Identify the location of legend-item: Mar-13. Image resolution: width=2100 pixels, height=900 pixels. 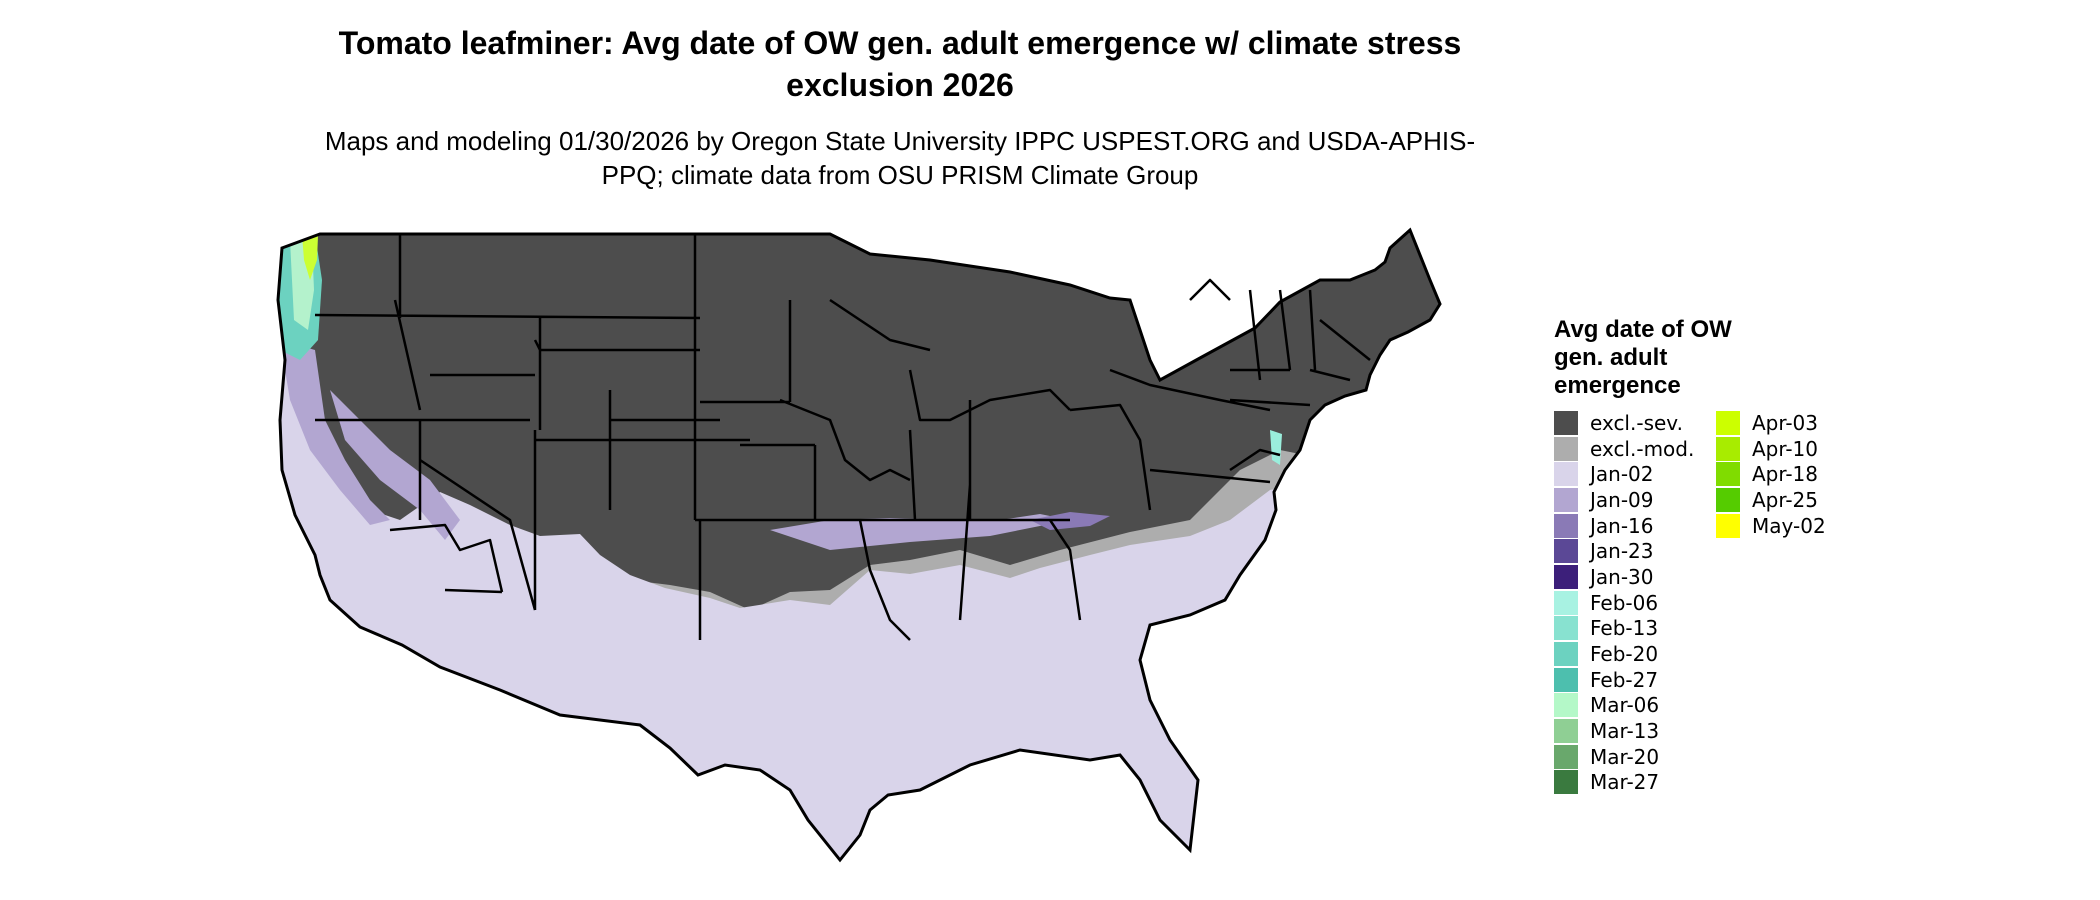
(1624, 731).